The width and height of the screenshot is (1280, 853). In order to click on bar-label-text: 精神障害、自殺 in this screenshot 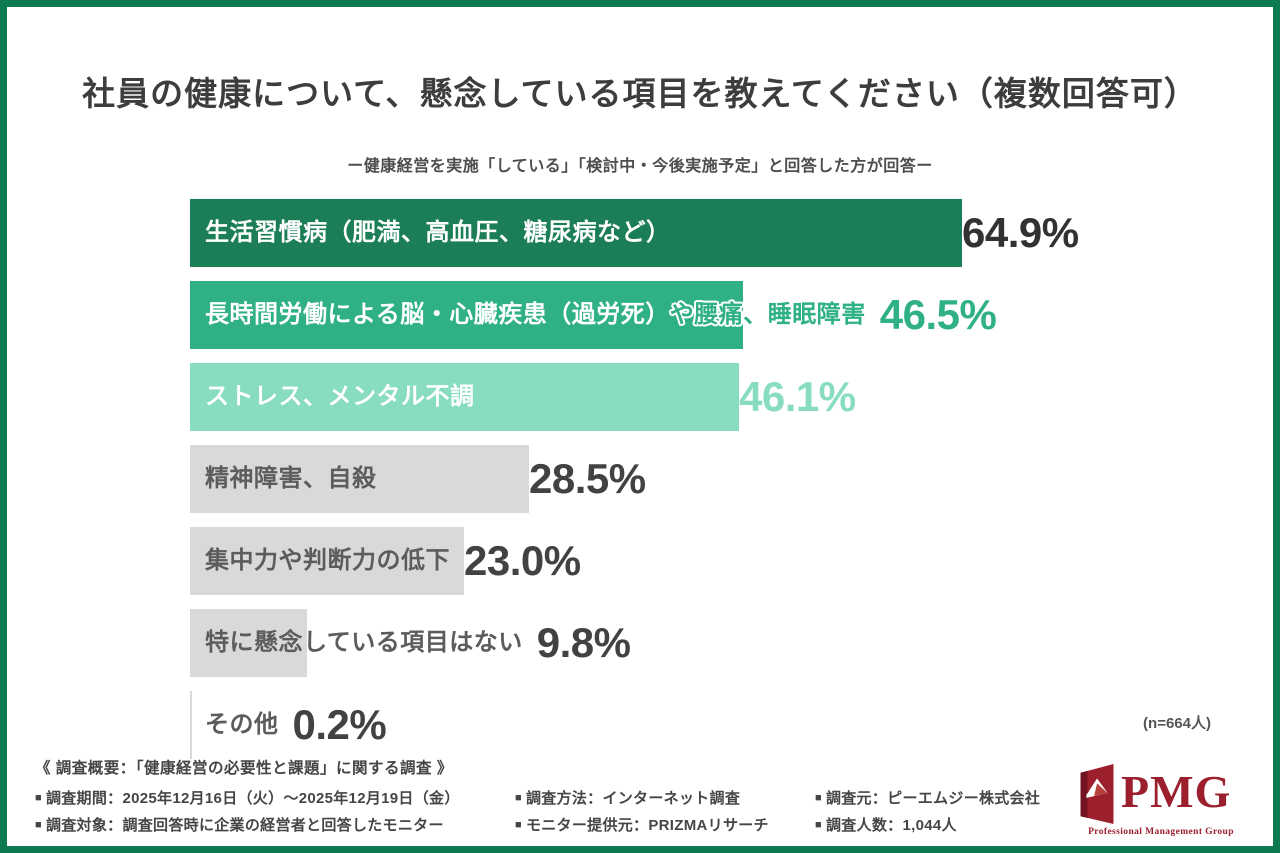, I will do `click(291, 478)`.